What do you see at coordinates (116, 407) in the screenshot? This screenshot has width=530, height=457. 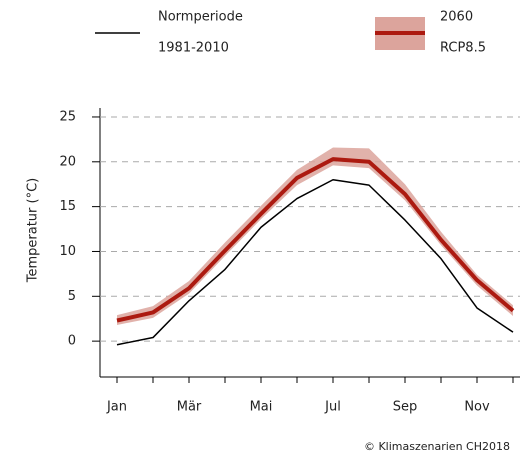 I see `x-tick-label: Jan` at bounding box center [116, 407].